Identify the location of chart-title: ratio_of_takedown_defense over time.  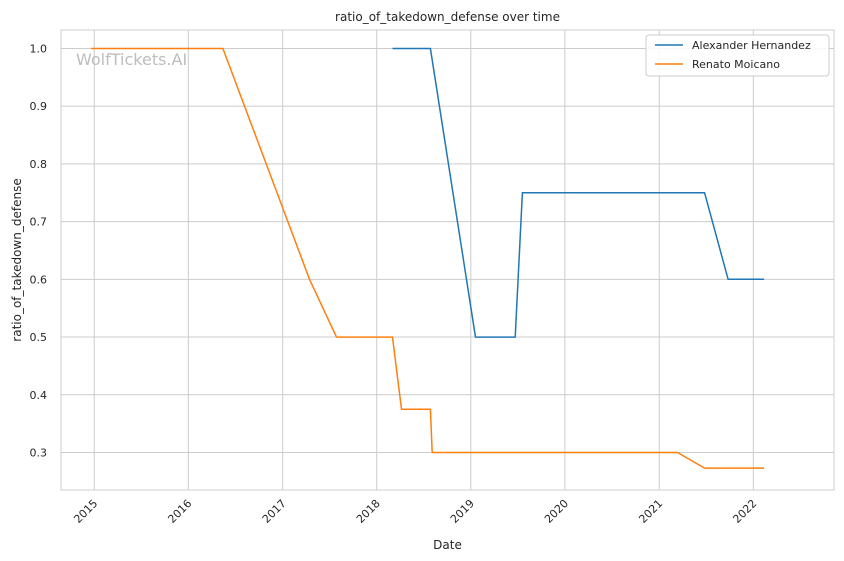
(447, 17).